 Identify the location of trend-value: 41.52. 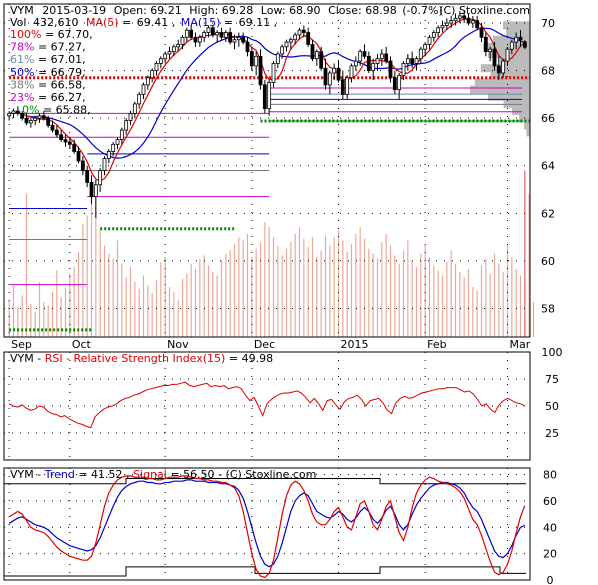
(107, 474).